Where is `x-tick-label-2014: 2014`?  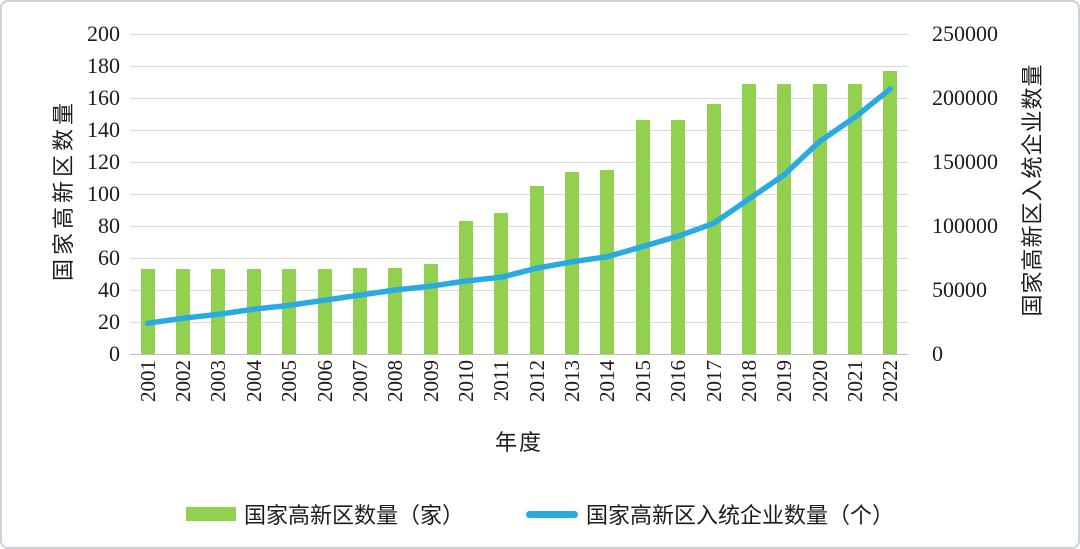
x-tick-label-2014: 2014 is located at coordinates (607, 381).